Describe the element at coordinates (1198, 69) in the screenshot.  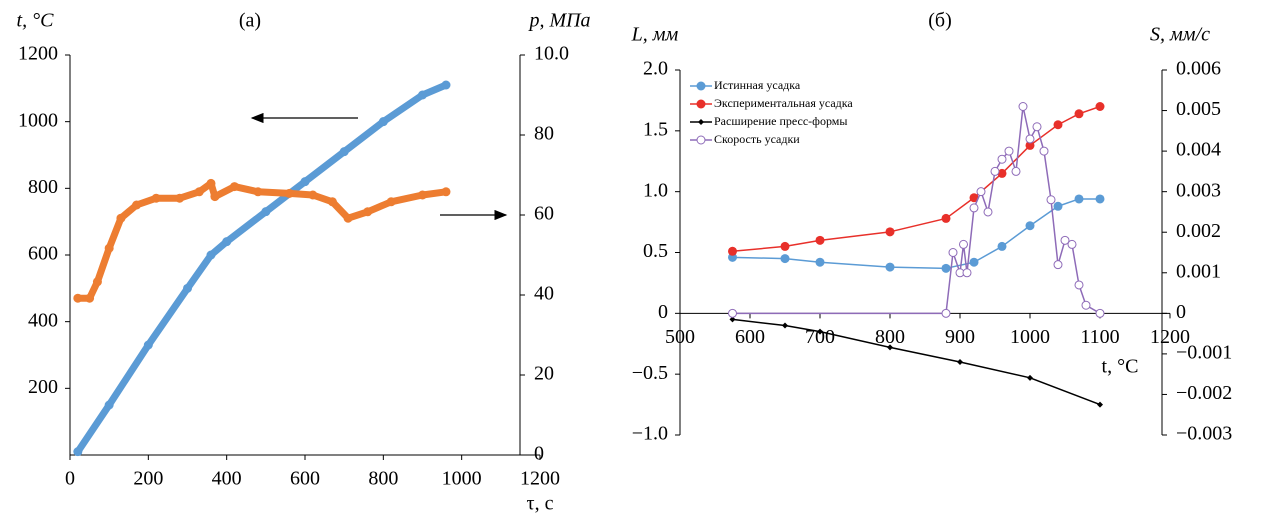
I see `y2-tick-label: 0.006` at that location.